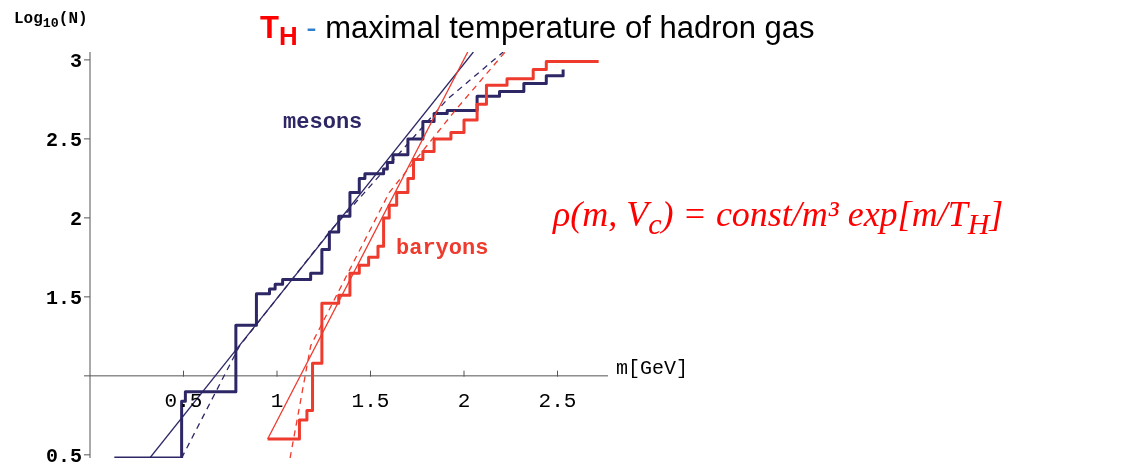 This screenshot has width=1130, height=466. What do you see at coordinates (277, 401) in the screenshot?
I see `x-tick-label: 1` at bounding box center [277, 401].